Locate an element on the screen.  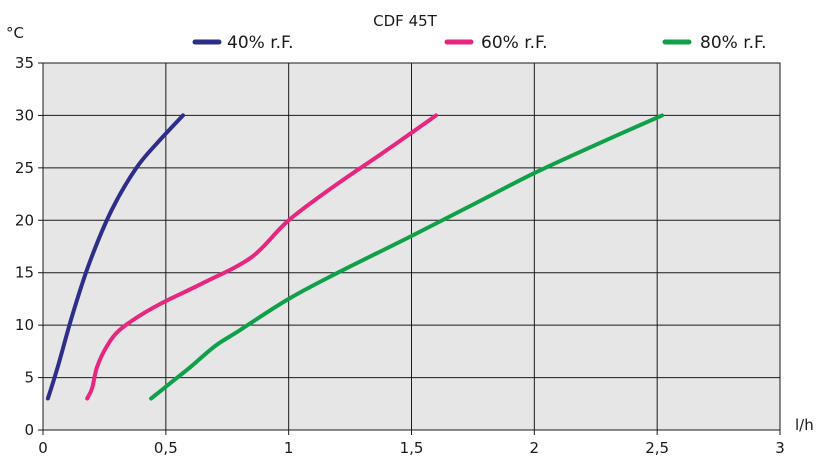
y-tick-label: 10 is located at coordinates (24, 325).